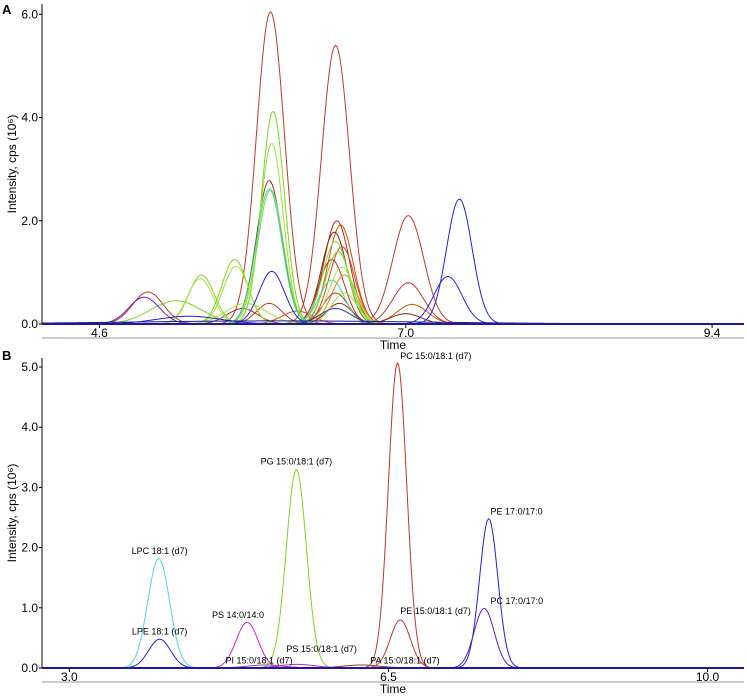 This screenshot has height=699, width=747. Describe the element at coordinates (160, 632) in the screenshot. I see `peak-label-b-1: LPE 18:1 (d7)` at that location.